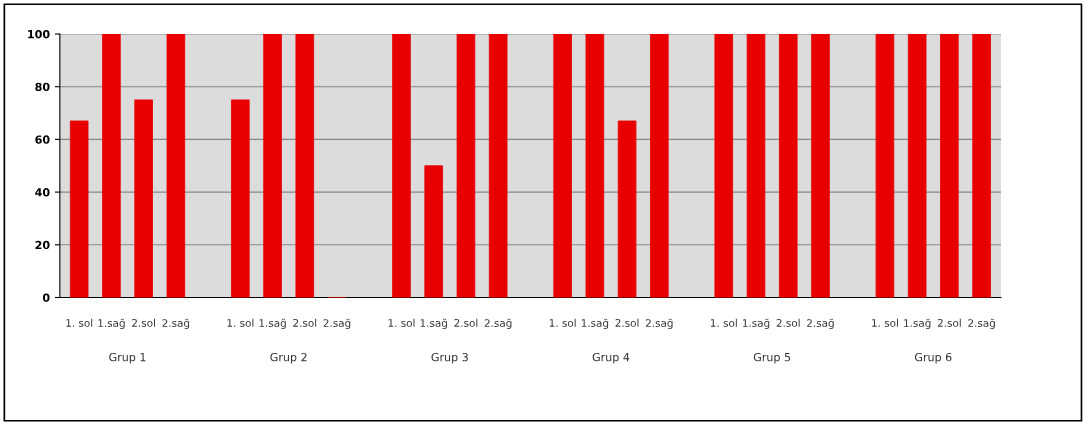 The height and width of the screenshot is (425, 1088). What do you see at coordinates (127, 358) in the screenshot?
I see `text: Grup 1` at bounding box center [127, 358].